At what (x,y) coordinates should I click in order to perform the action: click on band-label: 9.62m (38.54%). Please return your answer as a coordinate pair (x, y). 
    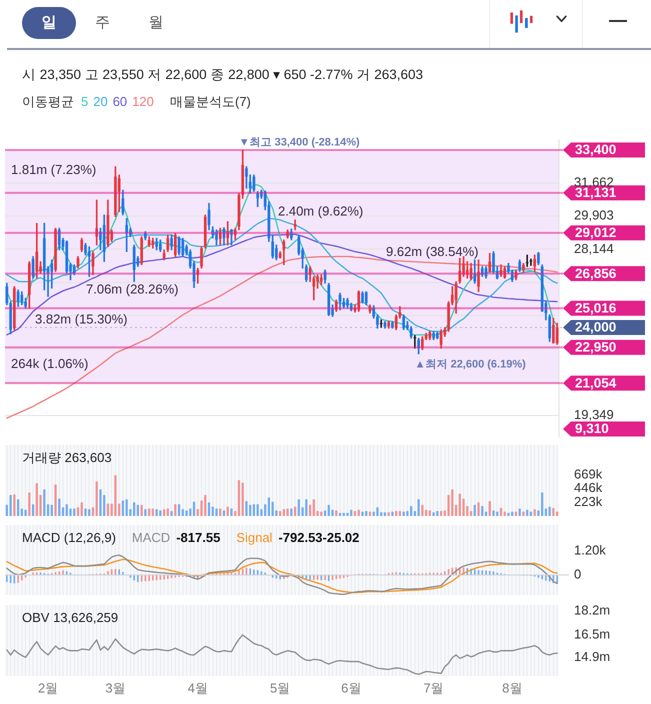
    Looking at the image, I should click on (432, 251).